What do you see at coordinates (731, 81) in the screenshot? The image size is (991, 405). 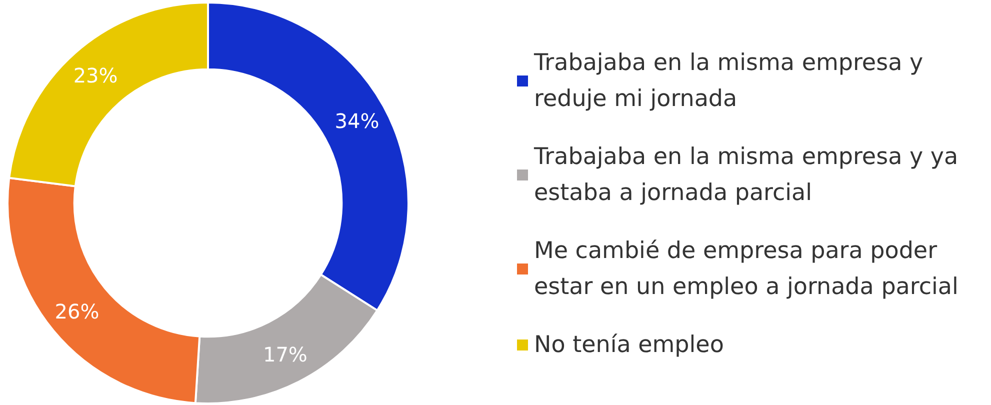 I see `legend-label: Trabajaba en la misma empresa y reduje mi jornada` at bounding box center [731, 81].